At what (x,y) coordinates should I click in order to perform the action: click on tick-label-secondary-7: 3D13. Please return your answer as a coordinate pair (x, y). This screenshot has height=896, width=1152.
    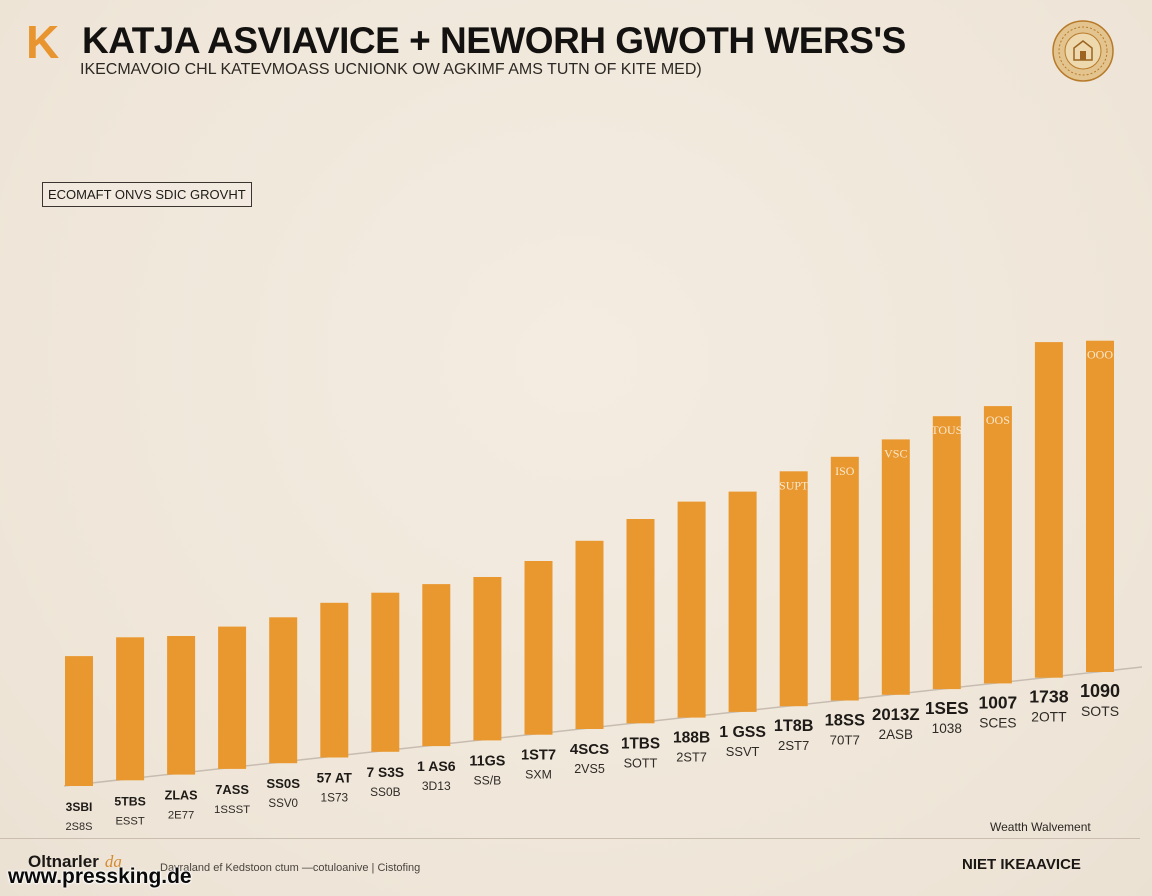
    Looking at the image, I should click on (436, 786).